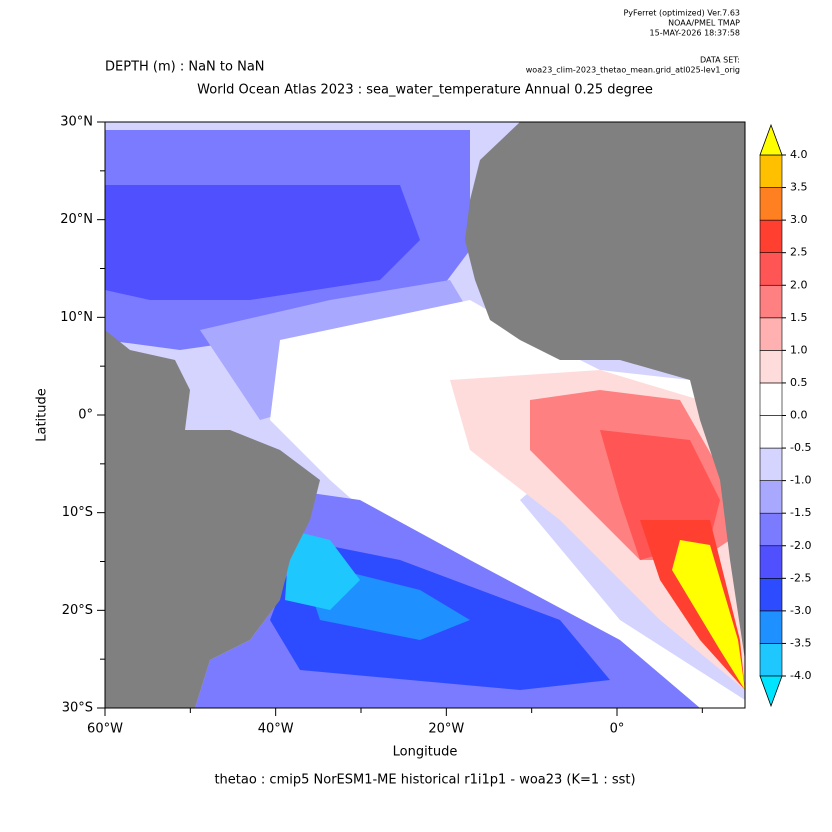  I want to click on colorbar-label: -4.0, so click(800, 675).